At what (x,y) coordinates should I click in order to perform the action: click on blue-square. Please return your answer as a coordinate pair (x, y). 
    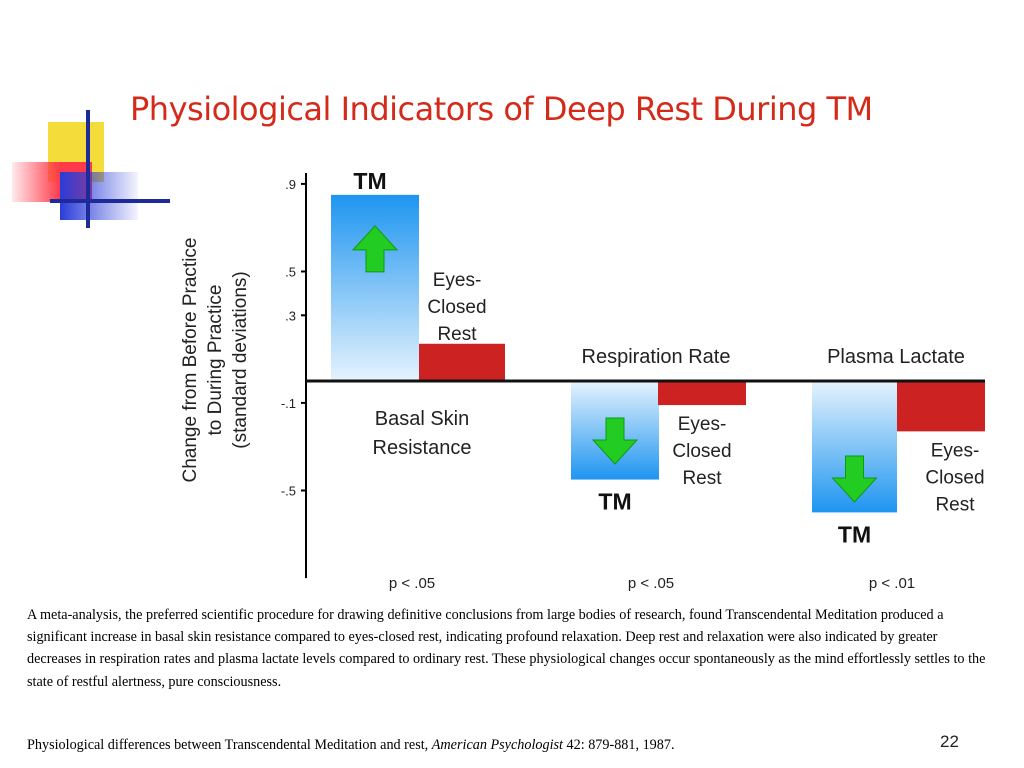
    Looking at the image, I should click on (99, 196).